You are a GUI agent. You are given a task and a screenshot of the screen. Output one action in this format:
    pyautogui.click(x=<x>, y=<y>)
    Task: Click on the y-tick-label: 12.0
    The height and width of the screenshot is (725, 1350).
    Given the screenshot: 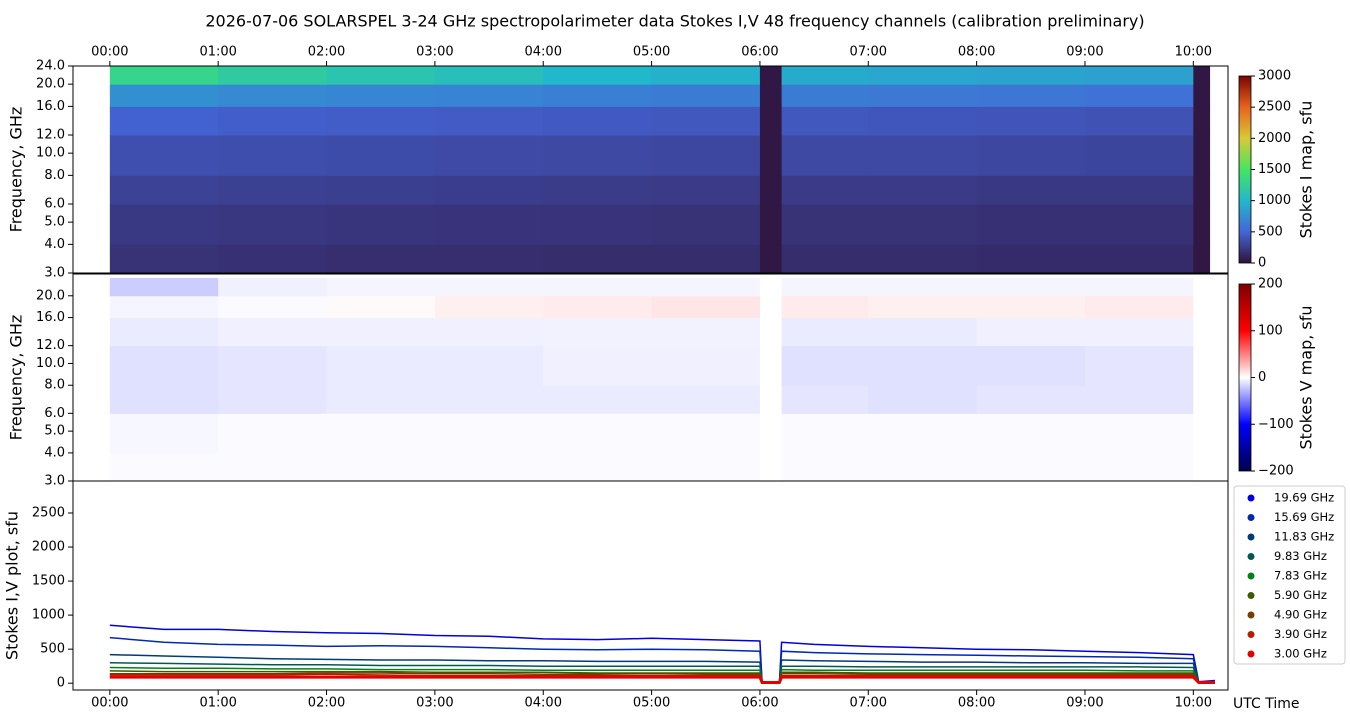 What is the action you would take?
    pyautogui.click(x=50, y=135)
    